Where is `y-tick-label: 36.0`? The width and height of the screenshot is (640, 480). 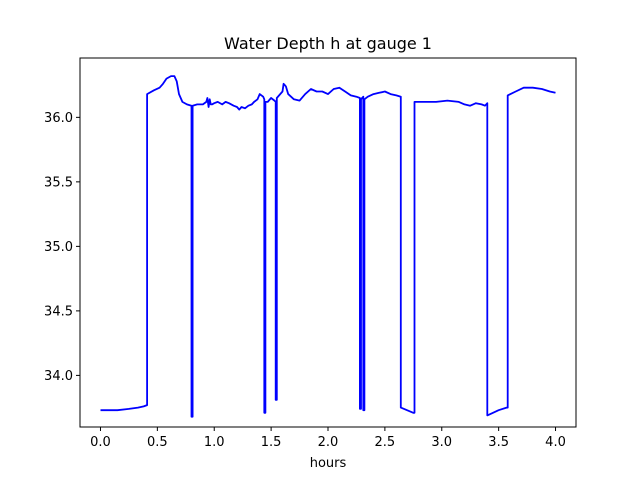 y-tick-label: 36.0 is located at coordinates (58, 118).